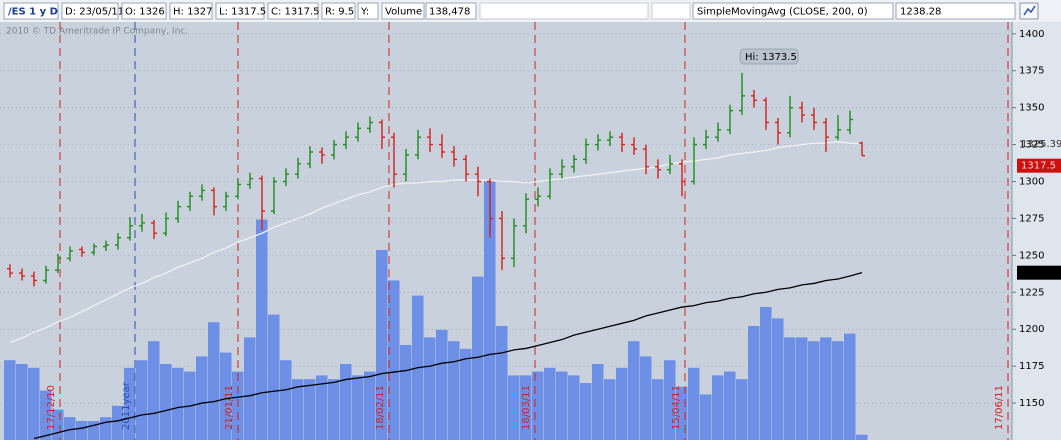 Image resolution: width=1061 pixels, height=448 pixels. What do you see at coordinates (1031, 329) in the screenshot?
I see `y-tick-label: 1200` at bounding box center [1031, 329].